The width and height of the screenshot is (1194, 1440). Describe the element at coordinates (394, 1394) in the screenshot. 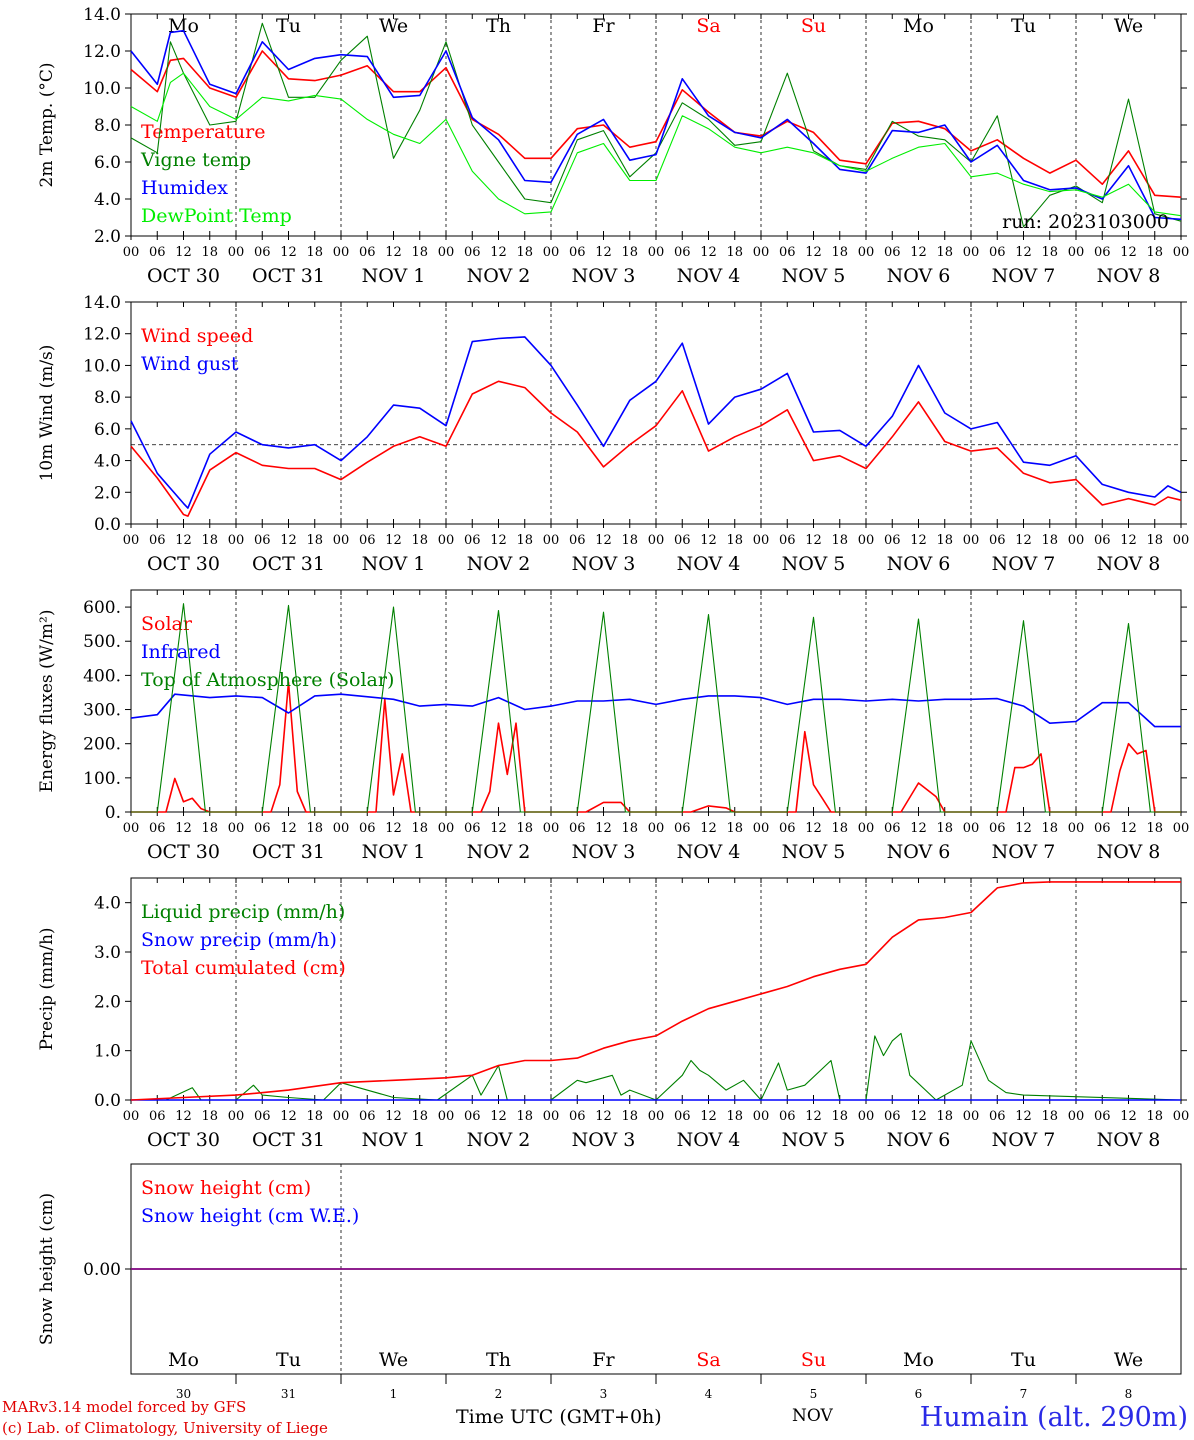

I see `day-number-label: 1` at that location.